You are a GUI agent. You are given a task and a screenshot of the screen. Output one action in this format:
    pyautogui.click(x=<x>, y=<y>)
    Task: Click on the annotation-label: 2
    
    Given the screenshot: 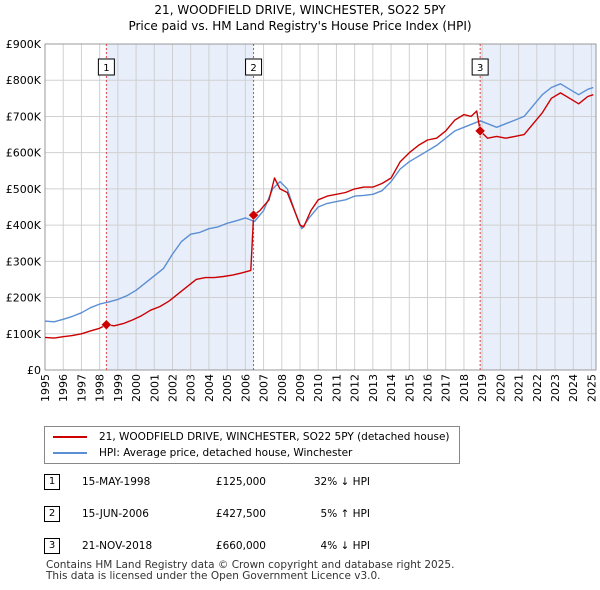 What is the action you would take?
    pyautogui.click(x=253, y=68)
    